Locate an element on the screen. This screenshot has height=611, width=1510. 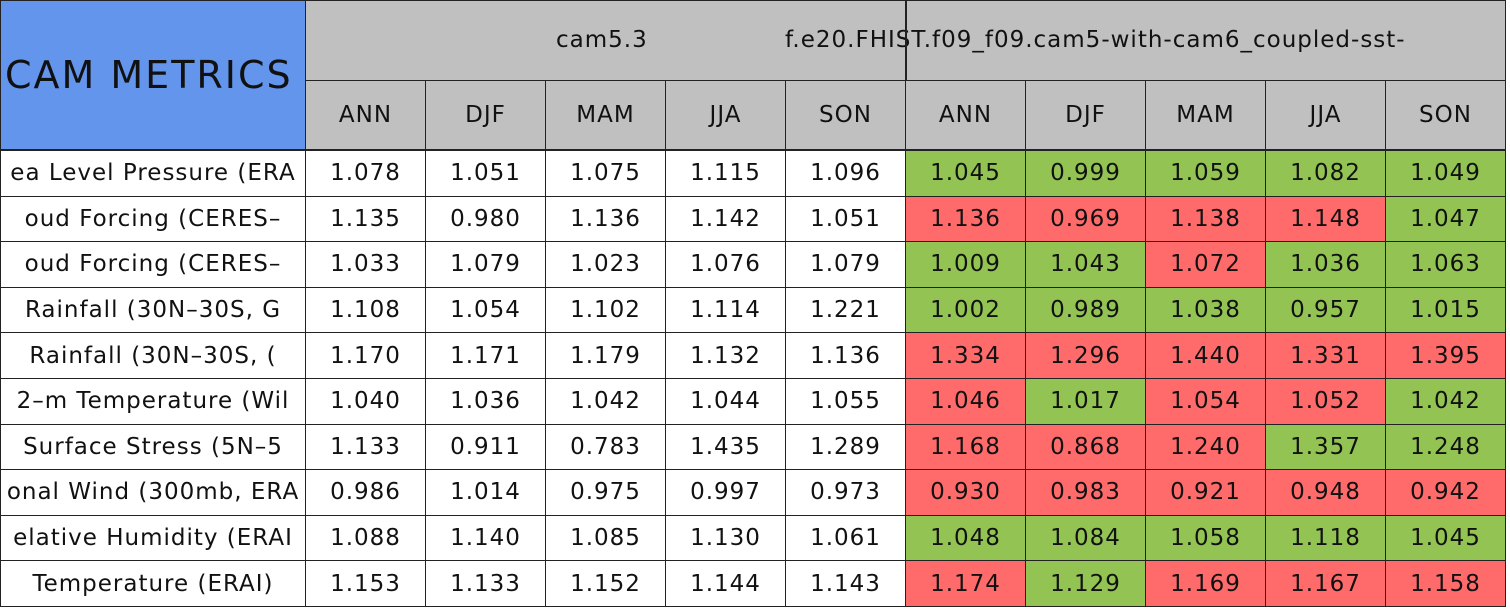
row-label: elative Humidity (ERAI is located at coordinates (153, 538).